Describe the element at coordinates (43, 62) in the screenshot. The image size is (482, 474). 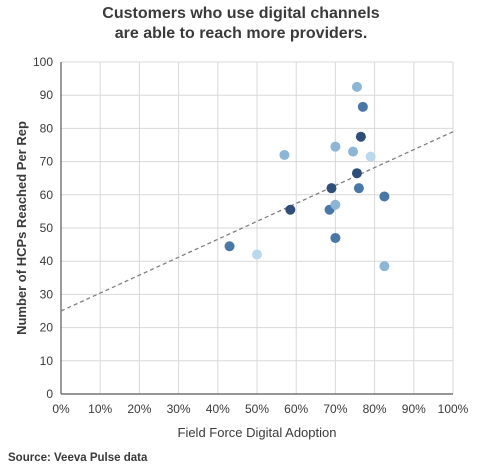
I see `y-tick-label: 100` at that location.